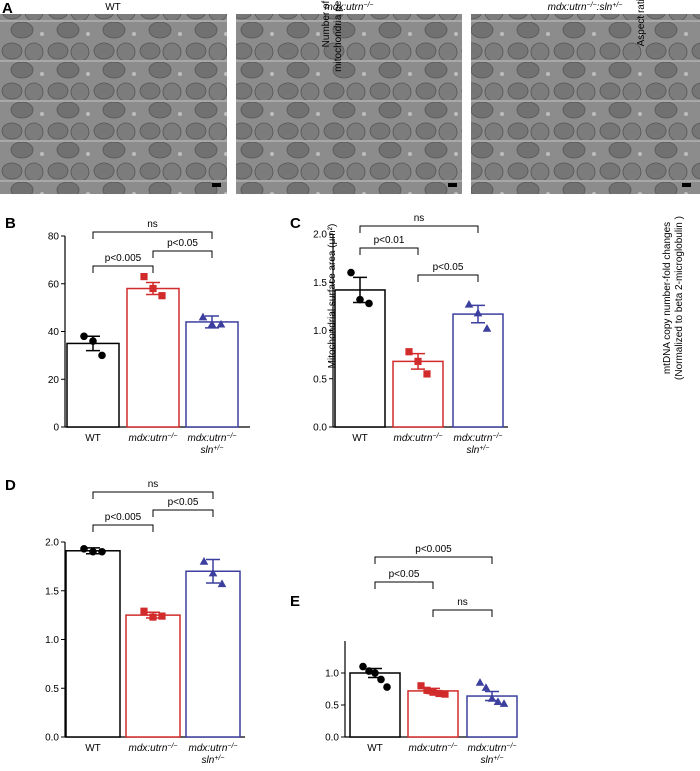  What do you see at coordinates (54, 380) in the screenshot?
I see `y-tick-label: 20` at bounding box center [54, 380].